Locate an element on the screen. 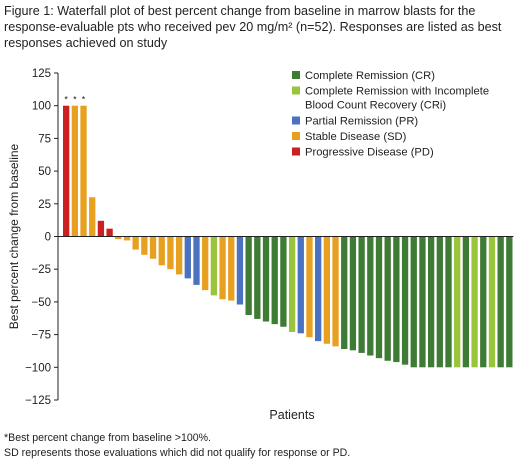 The height and width of the screenshot is (462, 520). legend-label-pr: Partial Remission (PR) is located at coordinates (361, 122).